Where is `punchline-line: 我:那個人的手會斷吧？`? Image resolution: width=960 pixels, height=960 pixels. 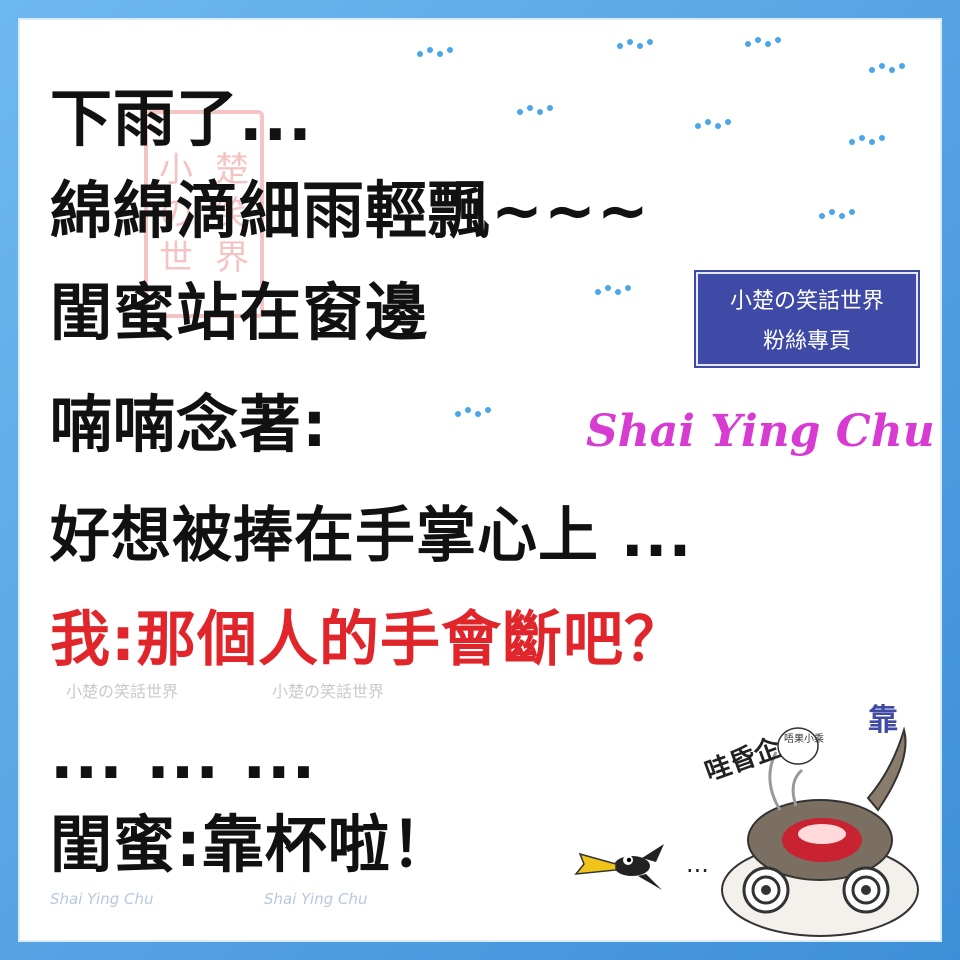 punchline-line: 我:那個人的手會斷吧？ is located at coordinates (367, 640).